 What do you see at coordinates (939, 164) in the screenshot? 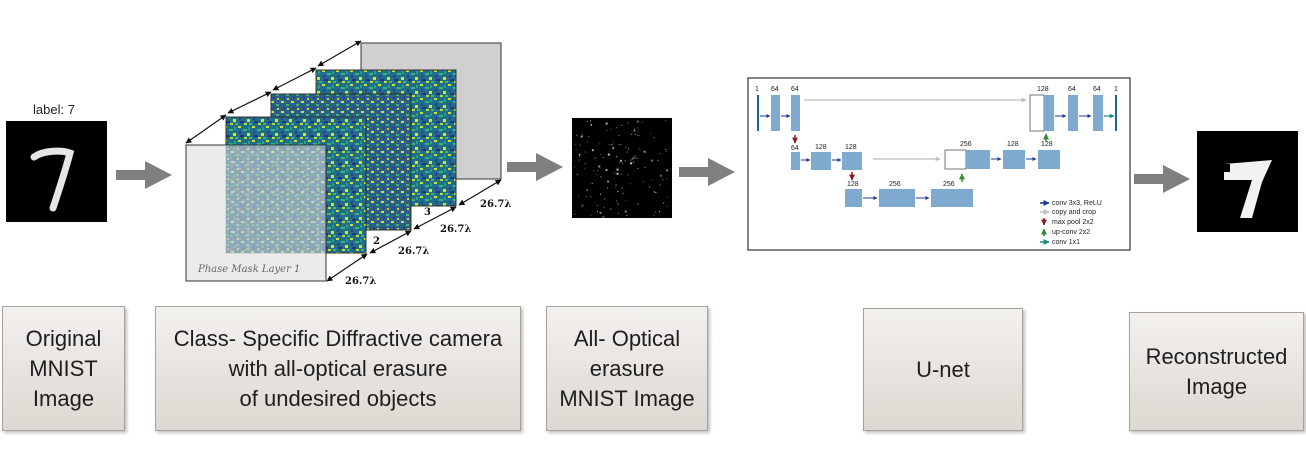
I see `unet-diagram: 1 64 64 64 128 128 128 256 256 256` at bounding box center [939, 164].